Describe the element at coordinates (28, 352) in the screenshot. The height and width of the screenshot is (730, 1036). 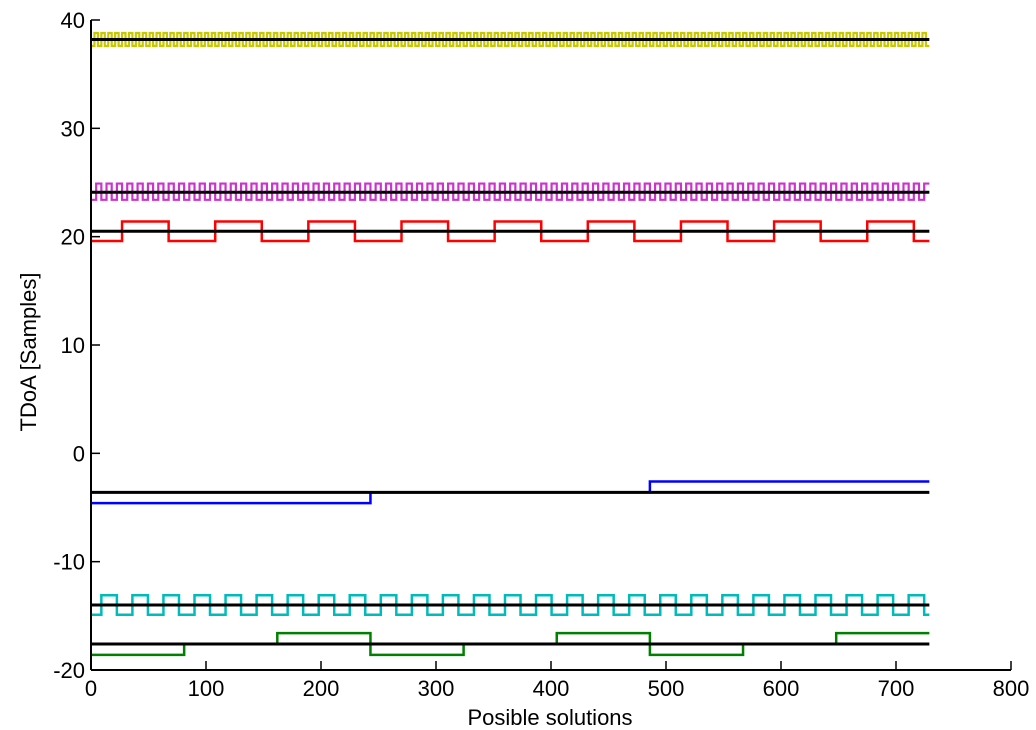
I see `y-axis-label: TDoA [Samples]` at that location.